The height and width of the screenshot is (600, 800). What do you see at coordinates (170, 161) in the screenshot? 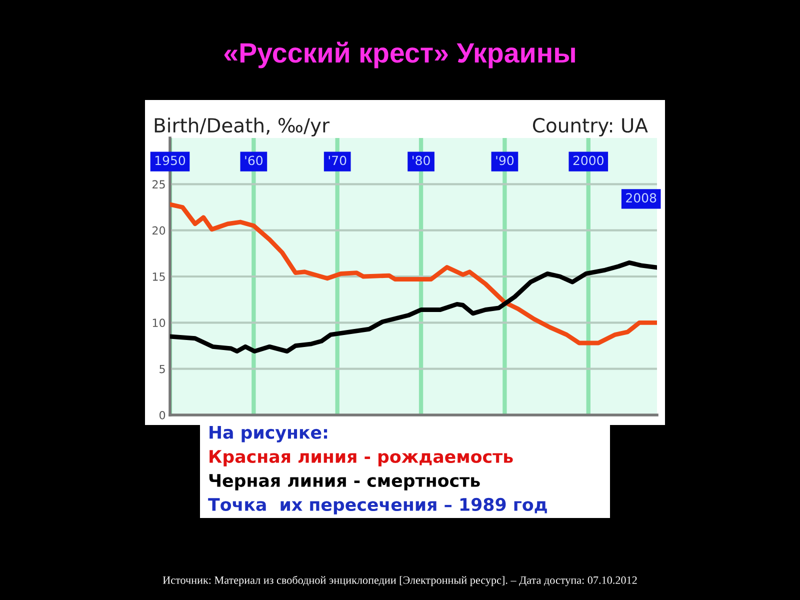
I see `x-tick-label: 1950` at bounding box center [170, 161].